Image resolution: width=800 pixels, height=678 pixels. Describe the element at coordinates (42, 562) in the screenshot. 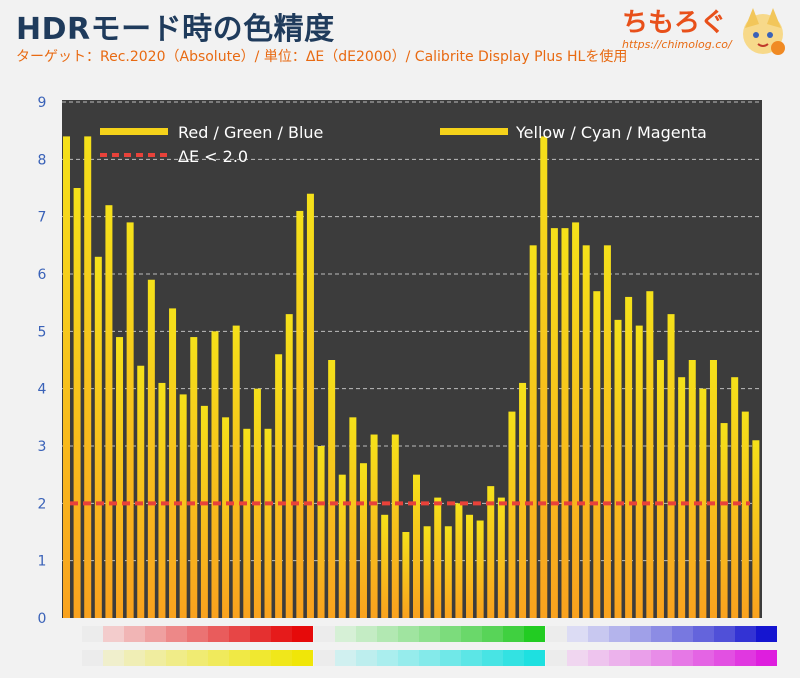

I see `y-tick-label: 1` at that location.